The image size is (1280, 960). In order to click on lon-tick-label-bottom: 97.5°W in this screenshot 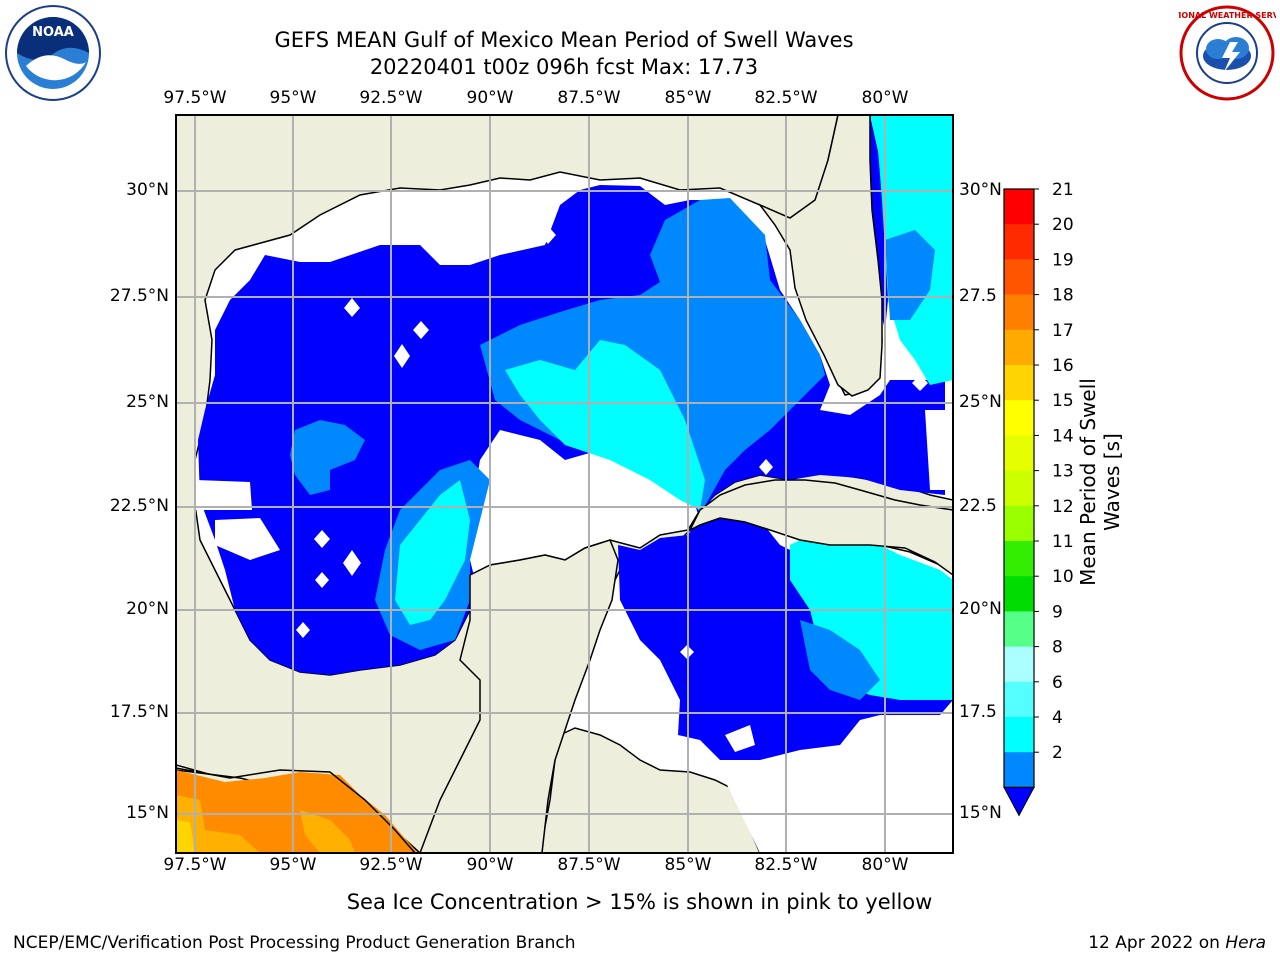, I will do `click(195, 865)`.